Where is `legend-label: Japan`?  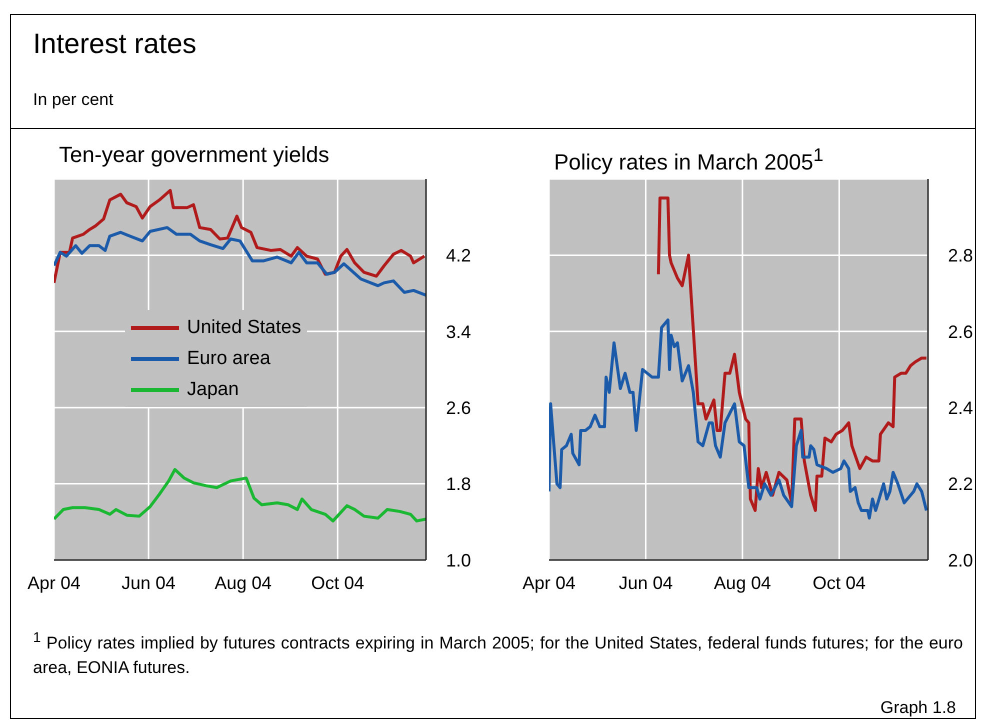 legend-label: Japan is located at coordinates (213, 389).